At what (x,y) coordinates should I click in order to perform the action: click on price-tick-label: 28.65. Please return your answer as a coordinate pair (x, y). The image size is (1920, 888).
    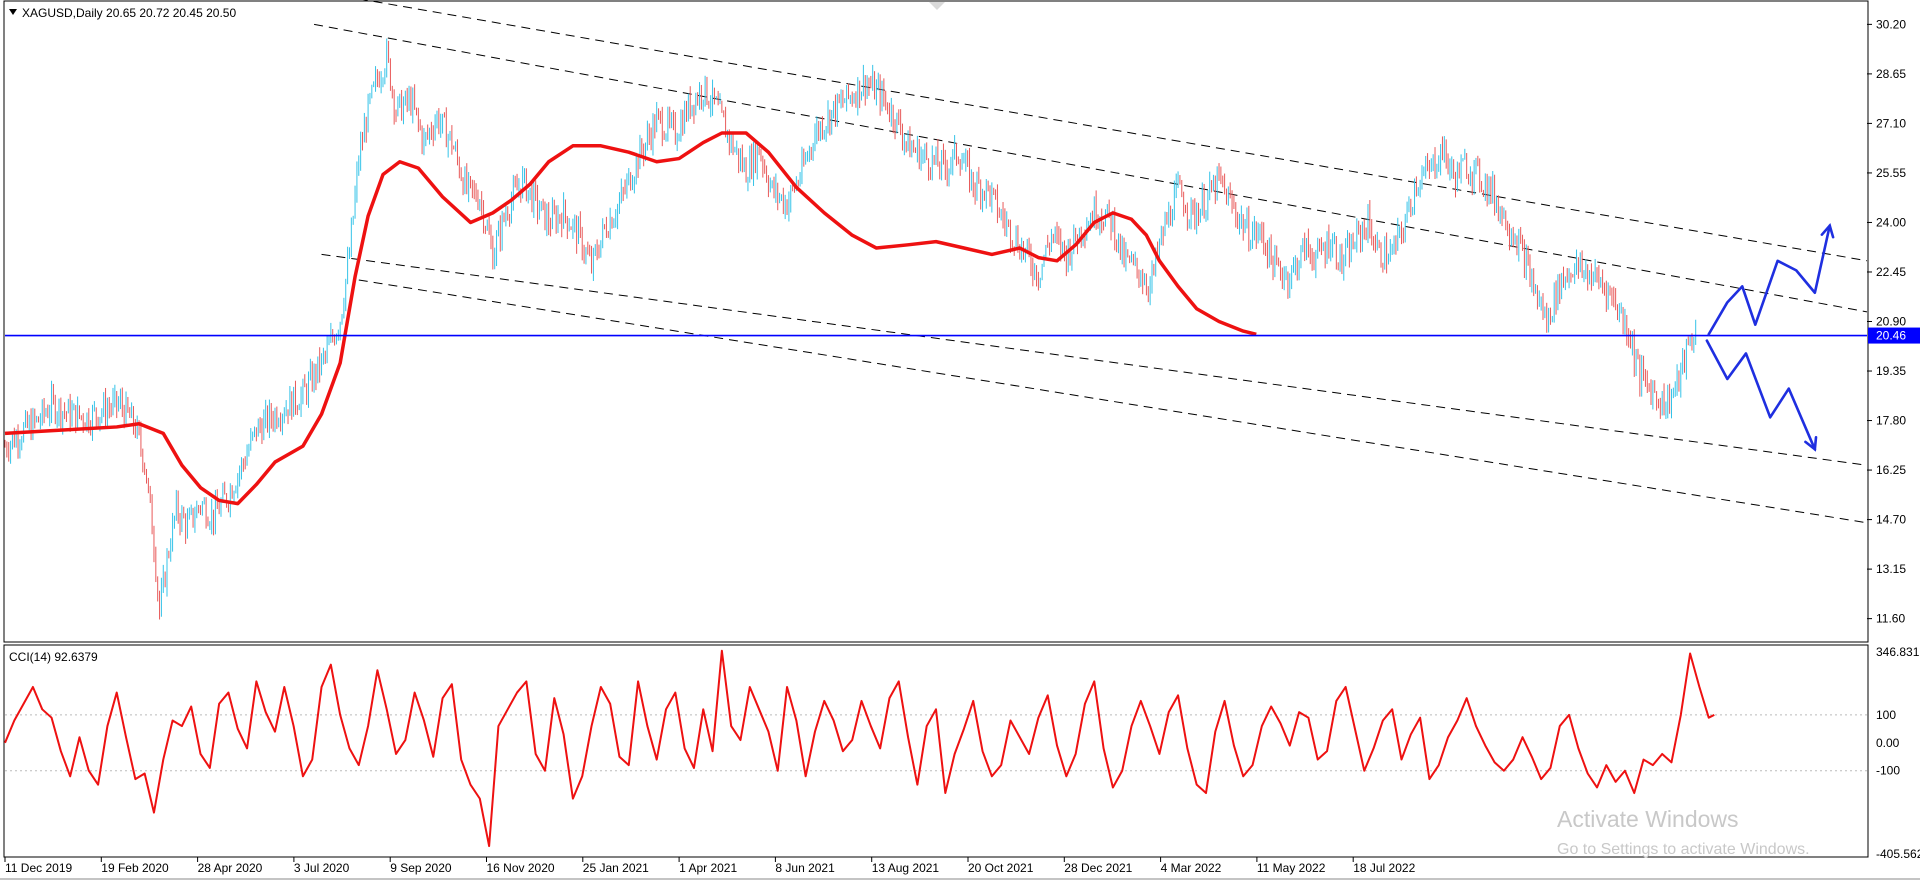
    Looking at the image, I should click on (1891, 74).